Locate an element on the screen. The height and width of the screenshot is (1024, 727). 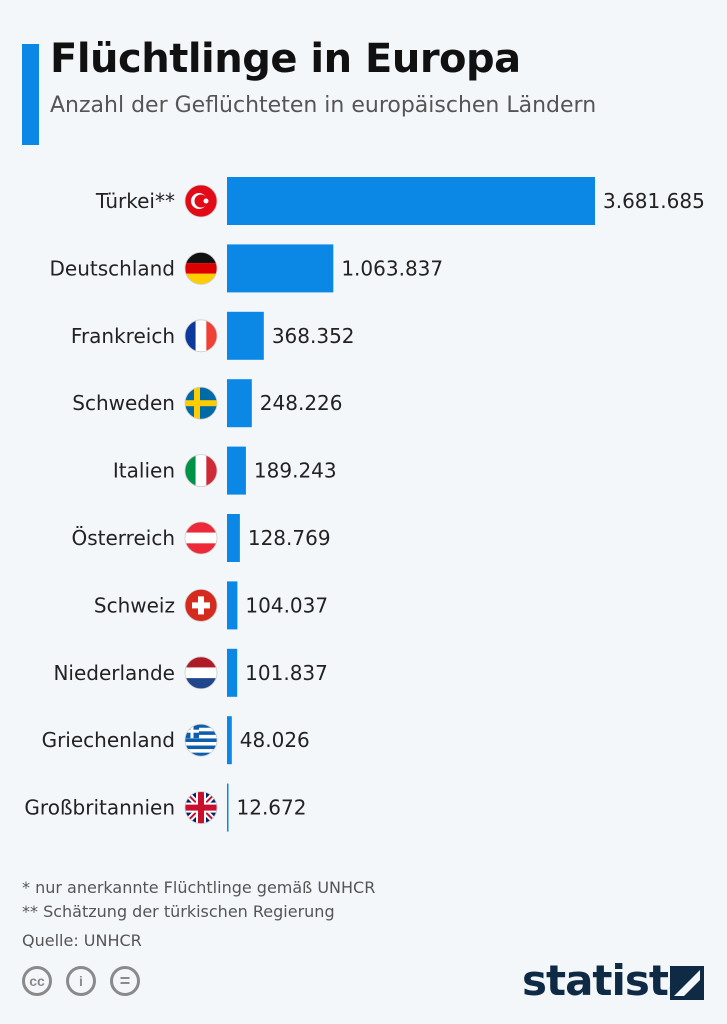
category-label: Italien is located at coordinates (144, 471).